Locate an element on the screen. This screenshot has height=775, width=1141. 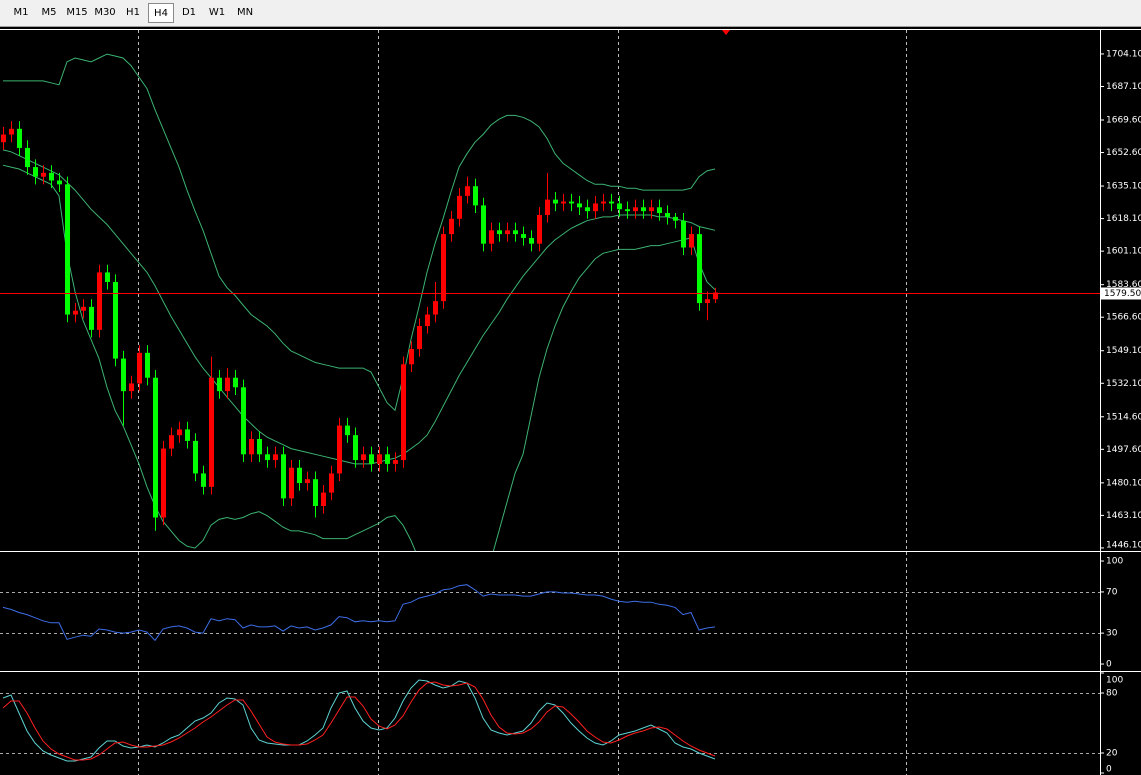
timeframe-button: H1 is located at coordinates (133, 12).